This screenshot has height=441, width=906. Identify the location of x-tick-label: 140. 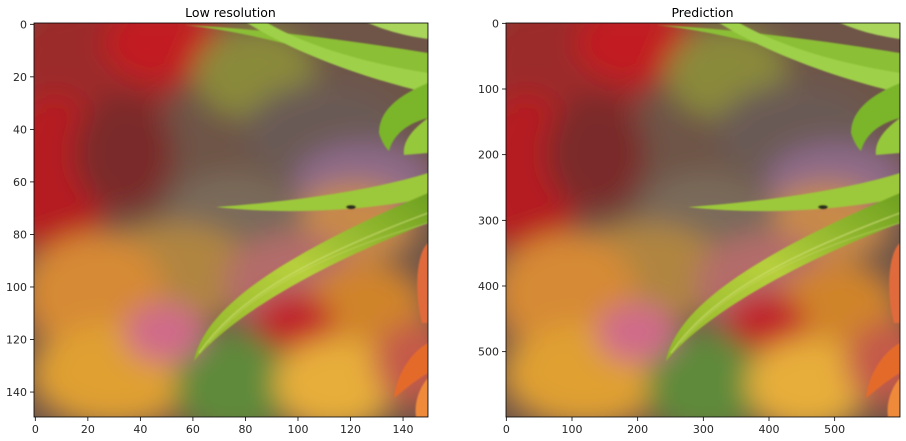
(403, 429).